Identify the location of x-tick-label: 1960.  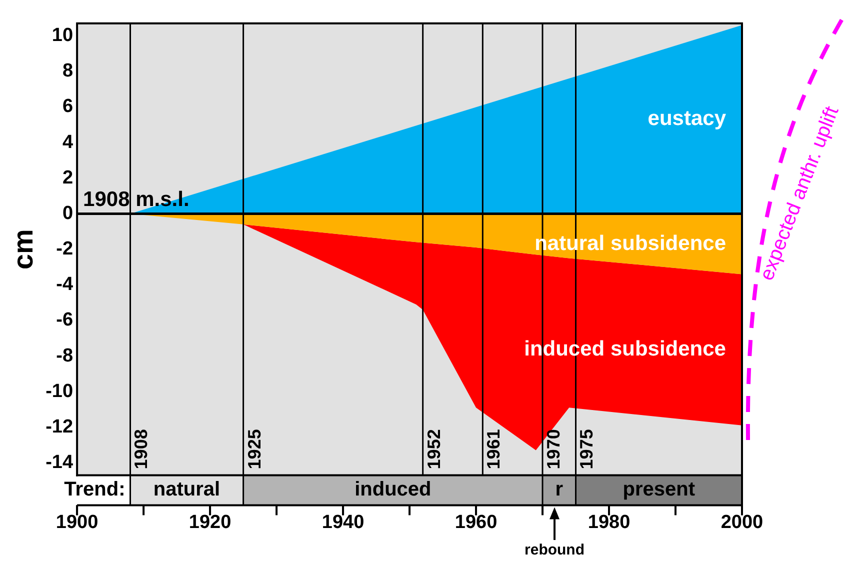
(476, 522).